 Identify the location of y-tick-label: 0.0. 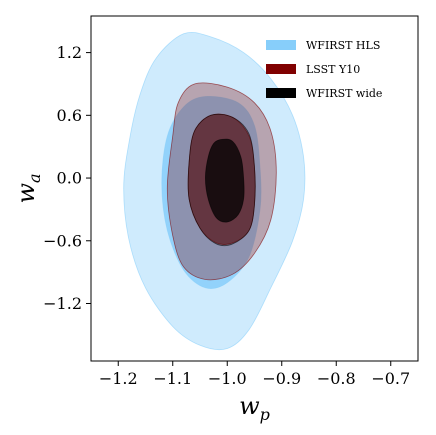
(69, 178).